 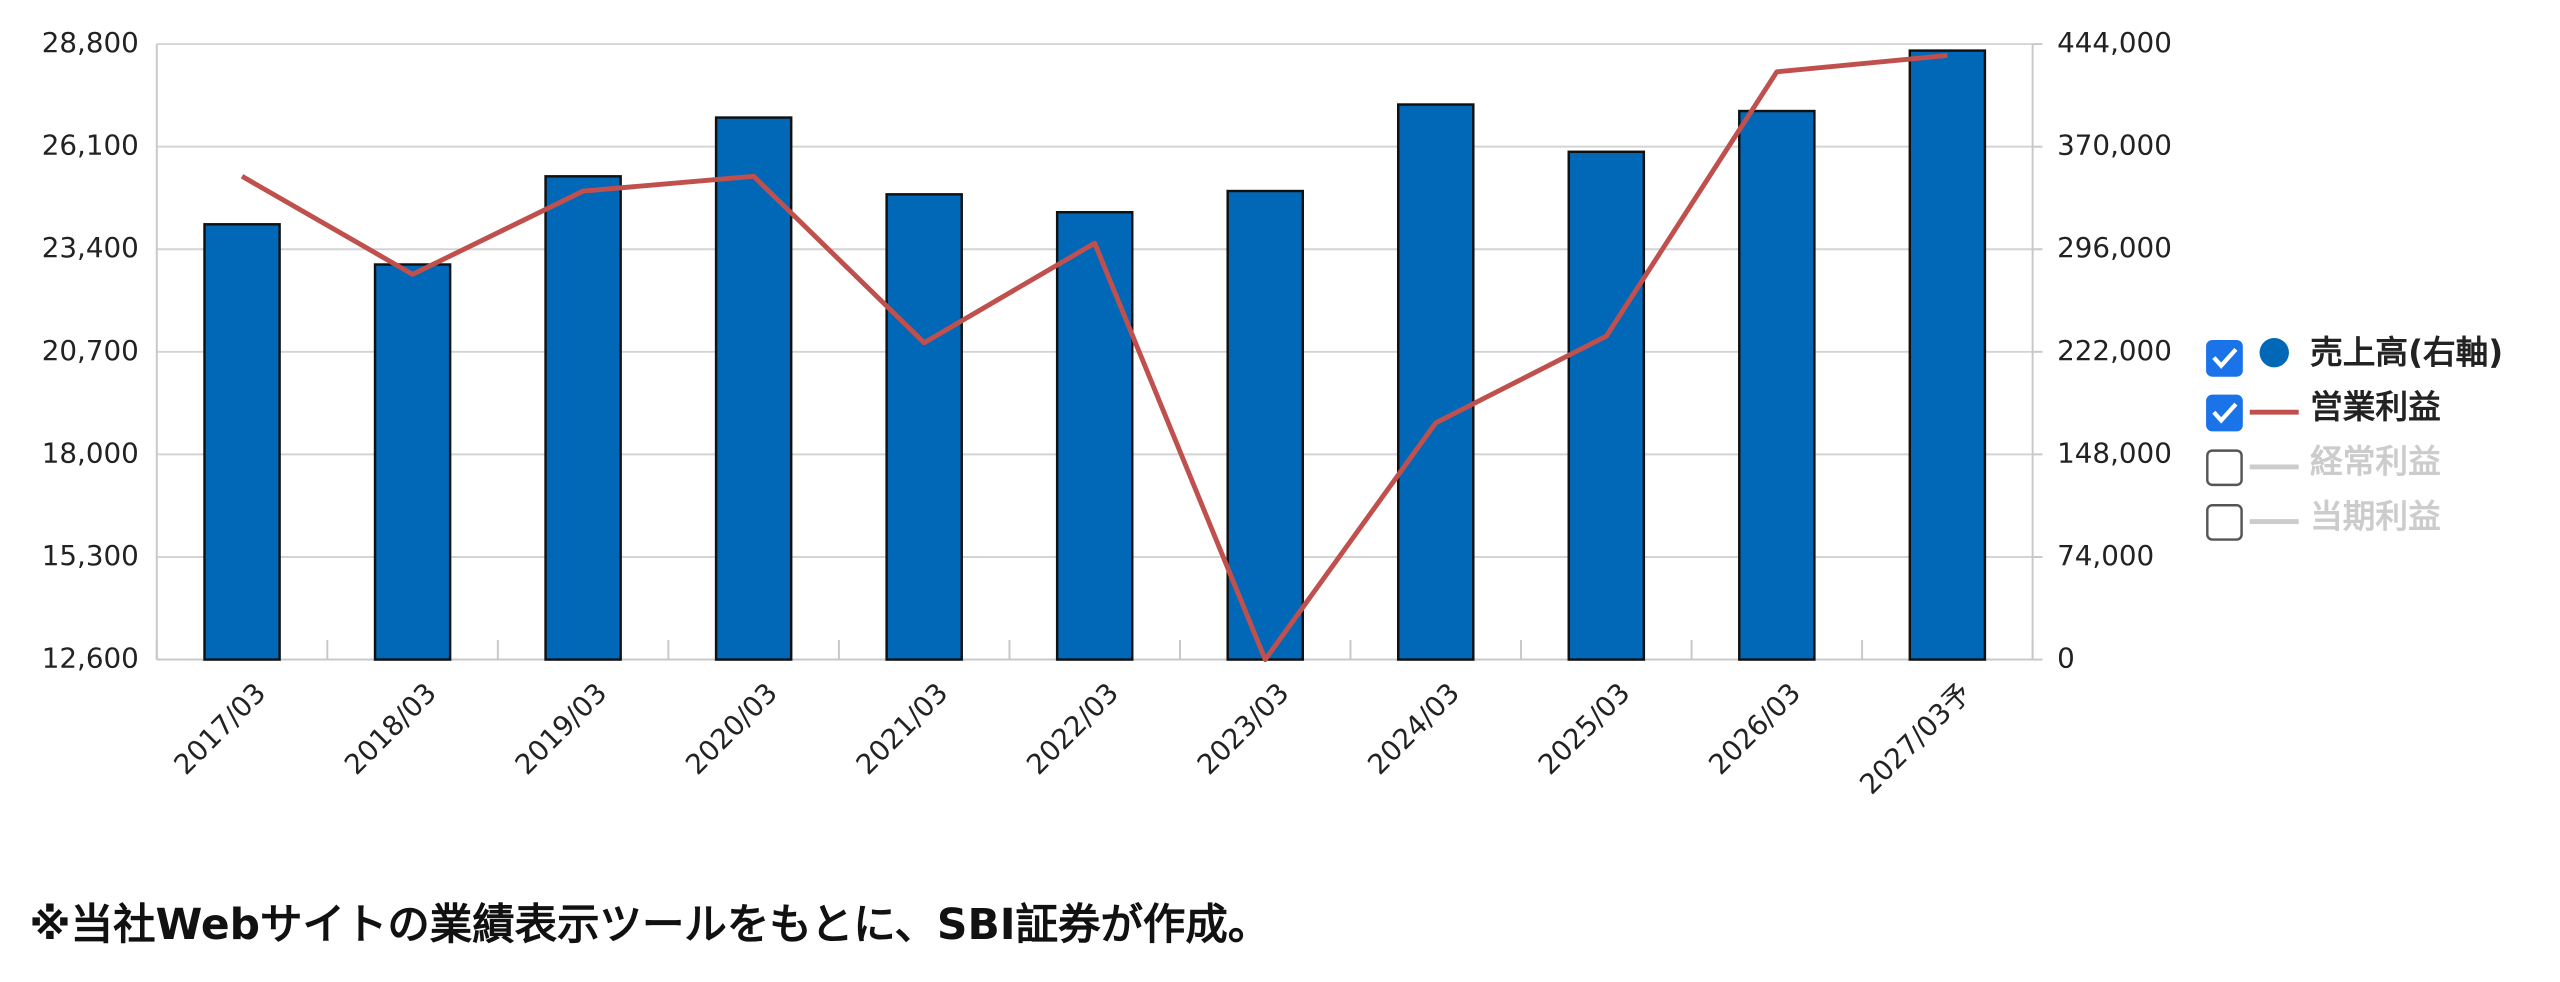 What do you see at coordinates (2114, 350) in the screenshot?
I see `y2-tick-label: 222,000` at bounding box center [2114, 350].